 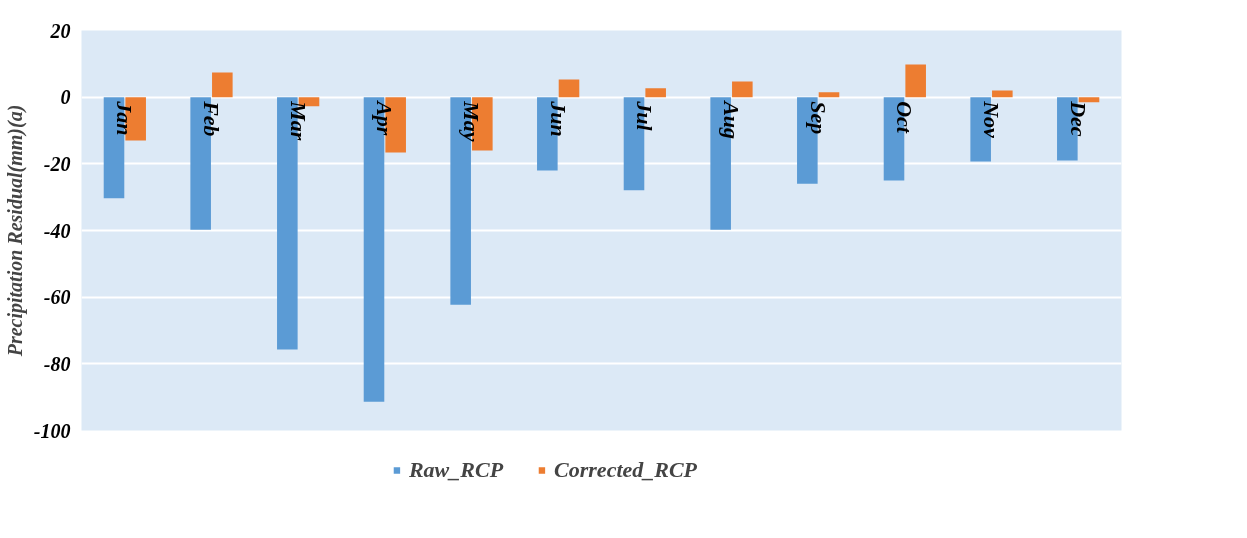 What do you see at coordinates (456, 470) in the screenshot?
I see `legend-label: Raw_RCP` at bounding box center [456, 470].